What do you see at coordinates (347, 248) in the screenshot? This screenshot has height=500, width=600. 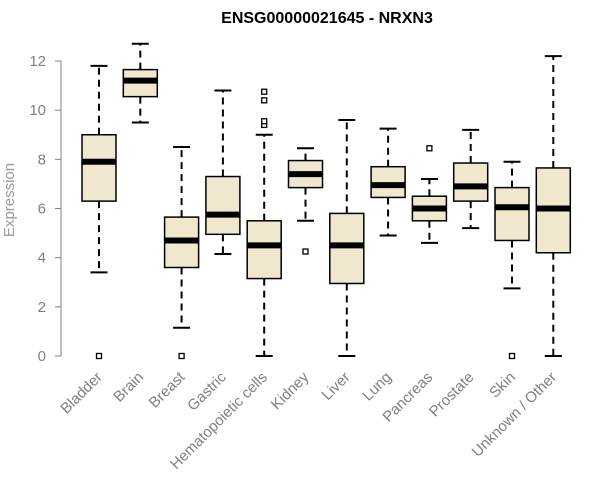 I see `iqr-box-liver` at bounding box center [347, 248].